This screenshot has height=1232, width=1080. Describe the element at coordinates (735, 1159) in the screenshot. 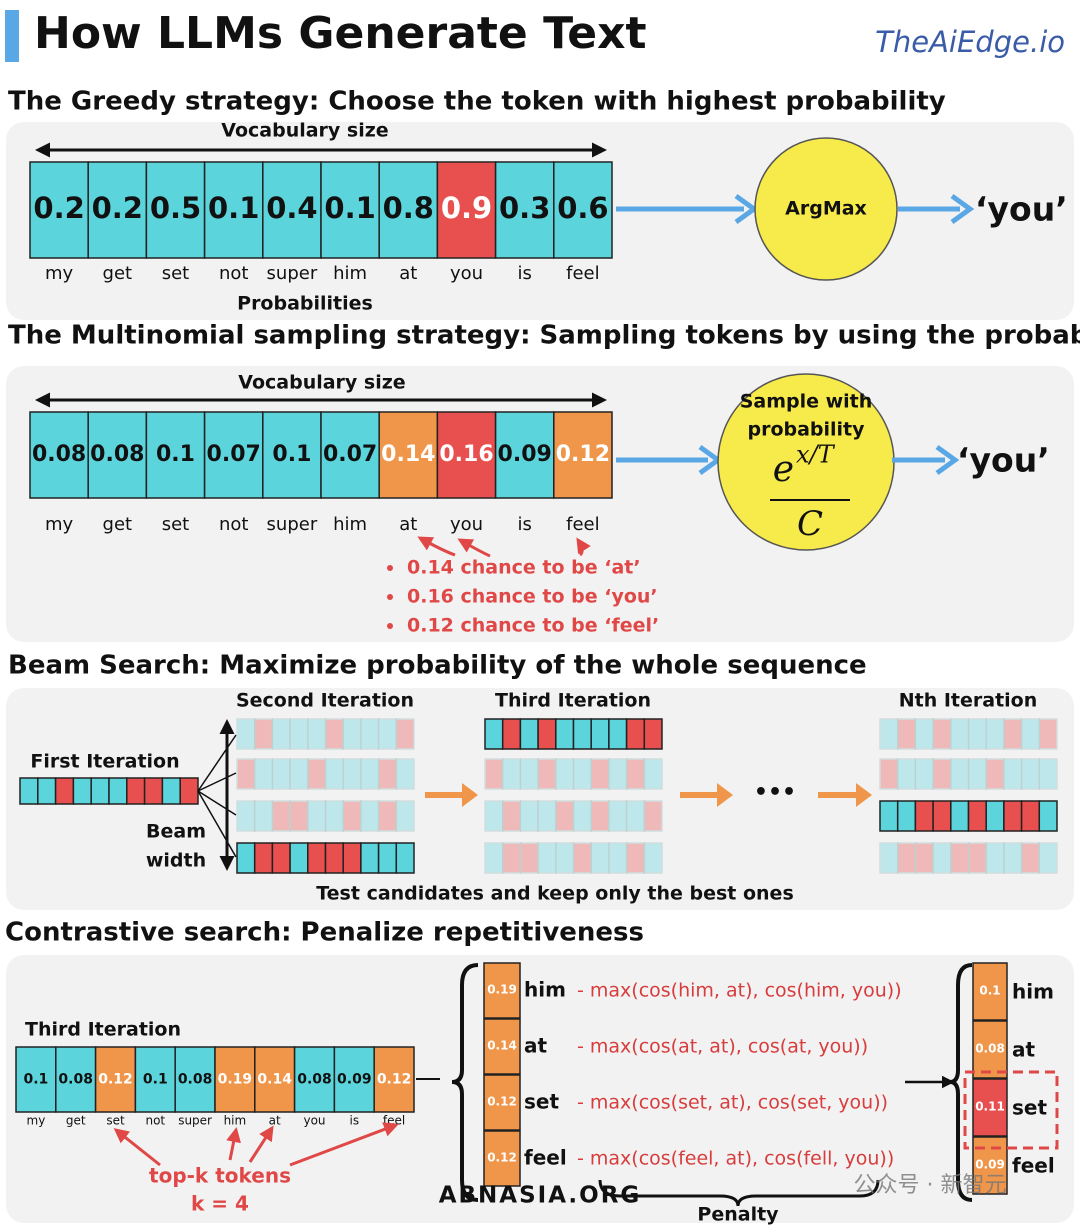

I see `penalty-term: - max(cos(feel, at), cos(fell, you))` at that location.